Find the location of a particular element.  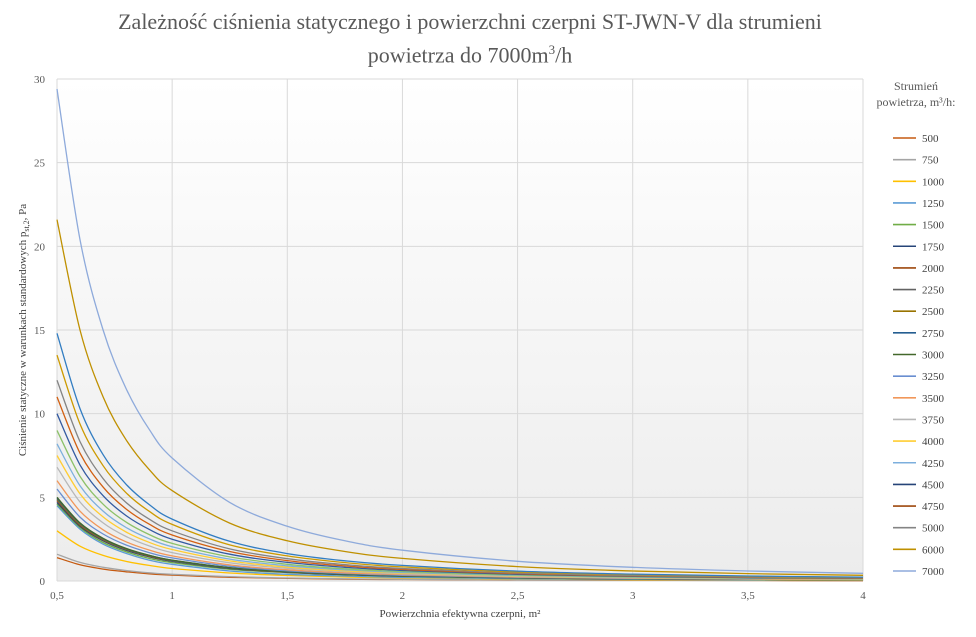

legend-title-line2: powietrza, m³/h: is located at coordinates (916, 102).